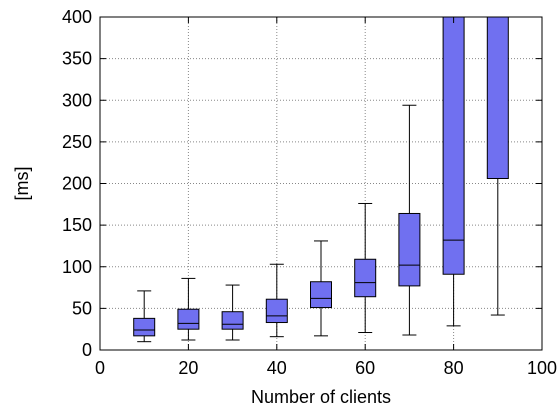  I want to click on y-tick-label: 50, so click(82, 308).